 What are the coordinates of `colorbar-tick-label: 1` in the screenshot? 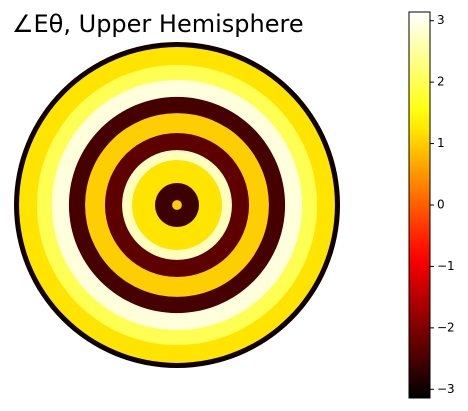 It's located at (441, 143).